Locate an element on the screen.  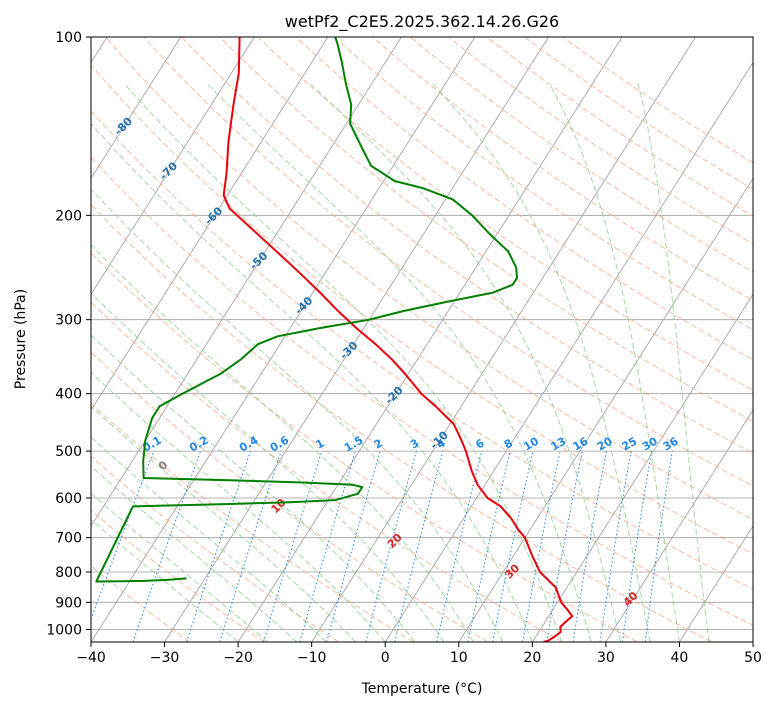
x-tick-label: 40 is located at coordinates (680, 658).